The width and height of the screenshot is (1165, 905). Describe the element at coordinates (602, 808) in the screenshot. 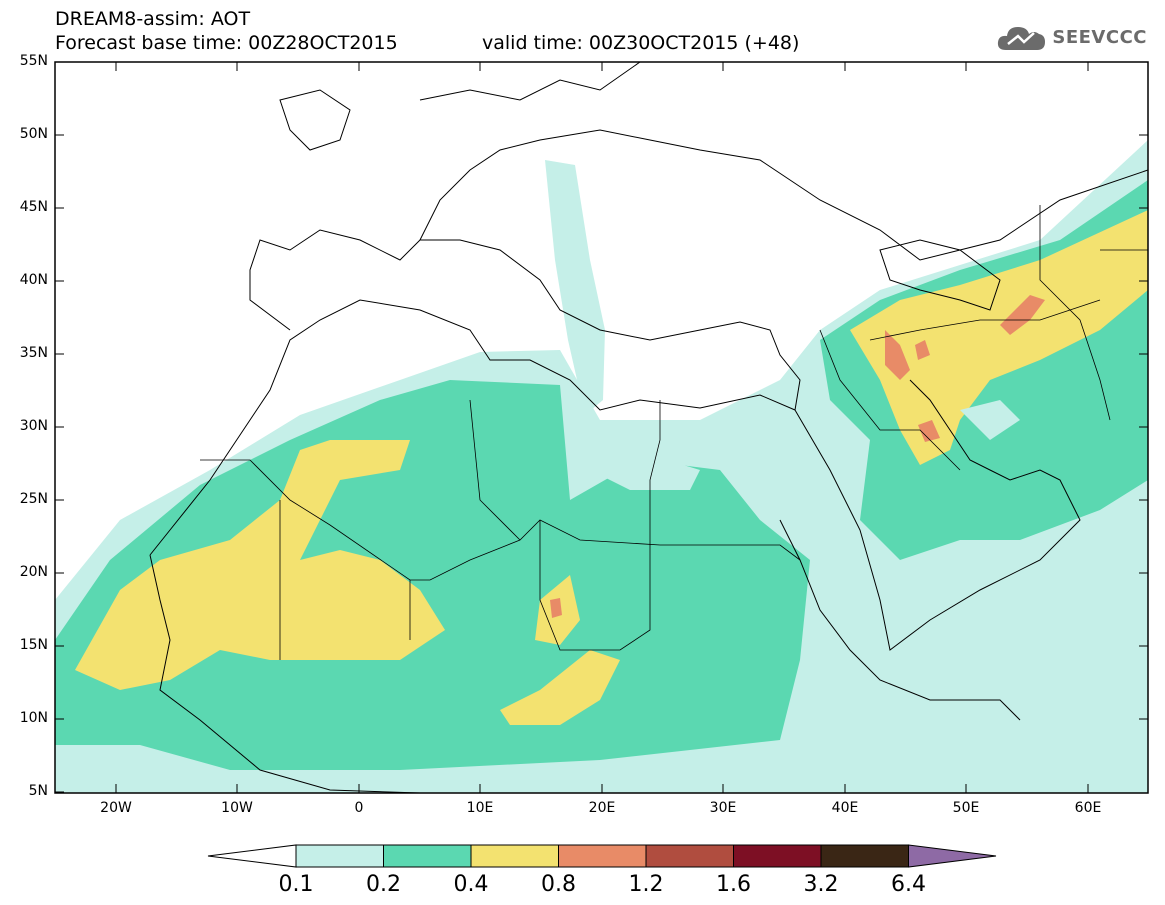

I see `lon-label: 20E` at that location.